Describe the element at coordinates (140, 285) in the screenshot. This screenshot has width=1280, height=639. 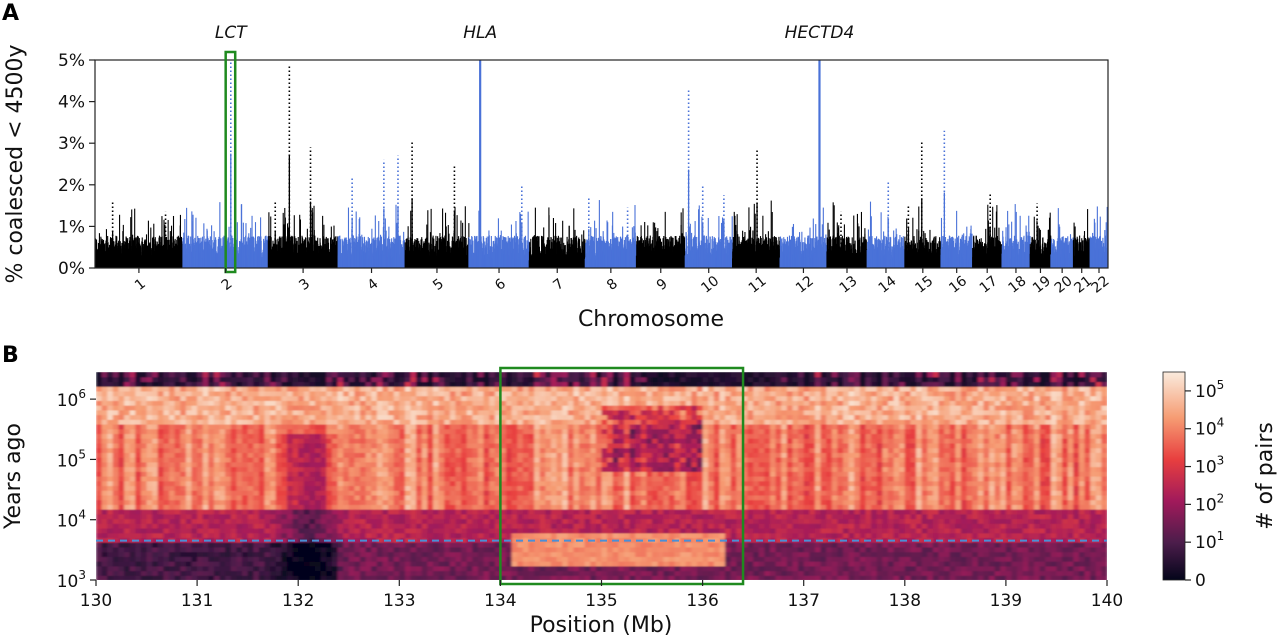
I see `chromosome-label: 1` at that location.